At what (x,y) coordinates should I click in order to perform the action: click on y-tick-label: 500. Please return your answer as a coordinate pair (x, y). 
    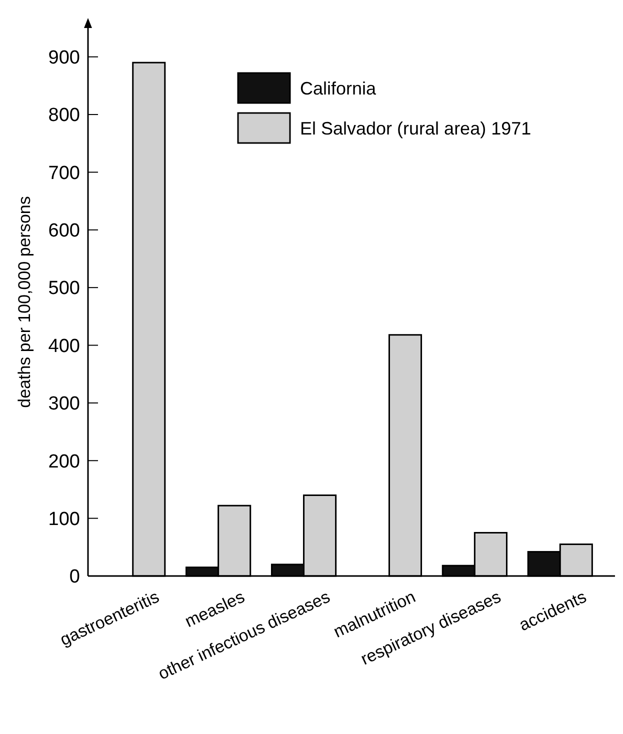
    Looking at the image, I should click on (64, 289).